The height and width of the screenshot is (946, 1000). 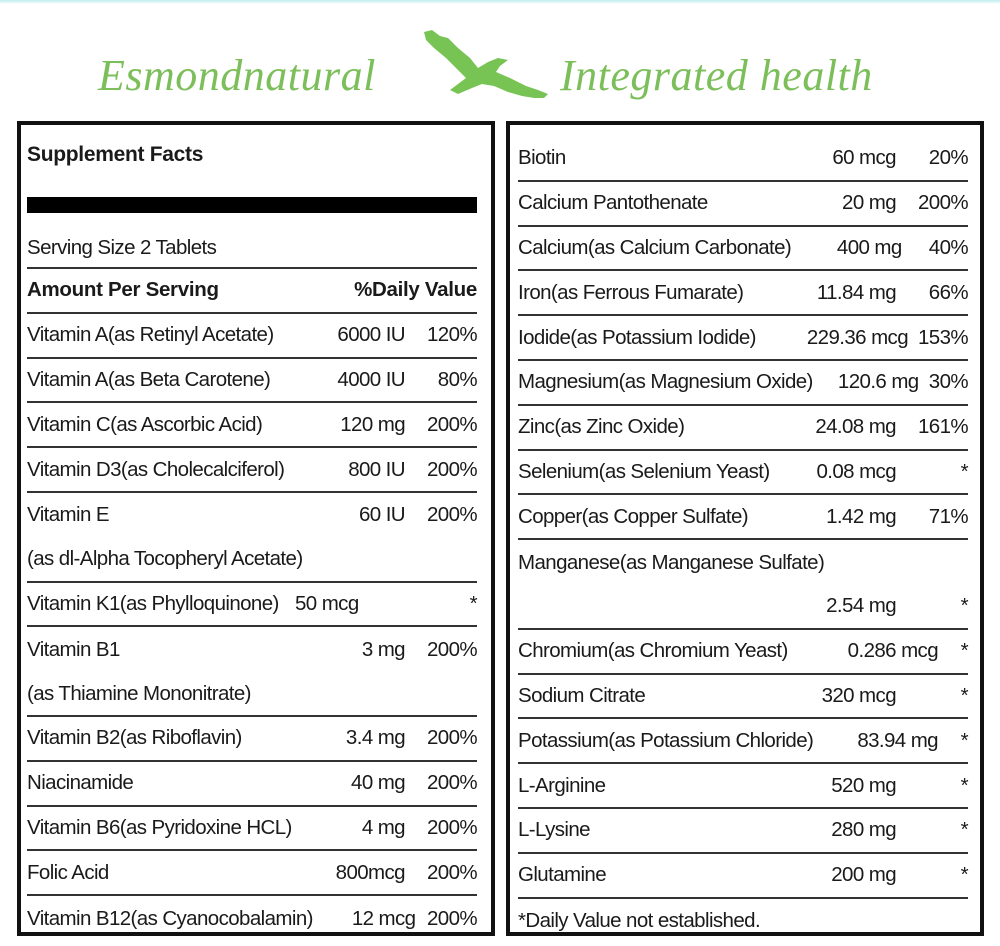 I want to click on brand-tagline: Integrated health, so click(x=716, y=75).